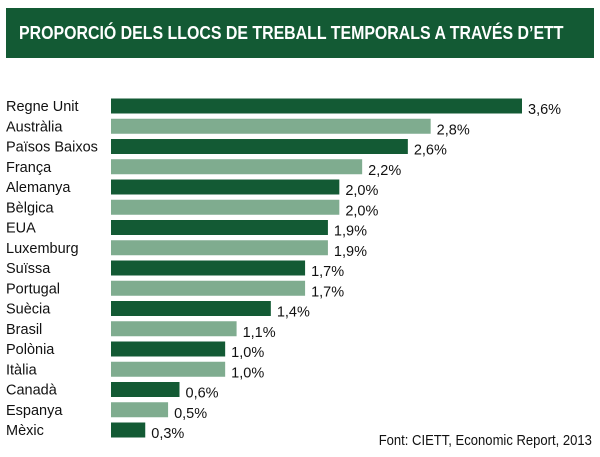  I want to click on category-label: Brasil, so click(24, 330).